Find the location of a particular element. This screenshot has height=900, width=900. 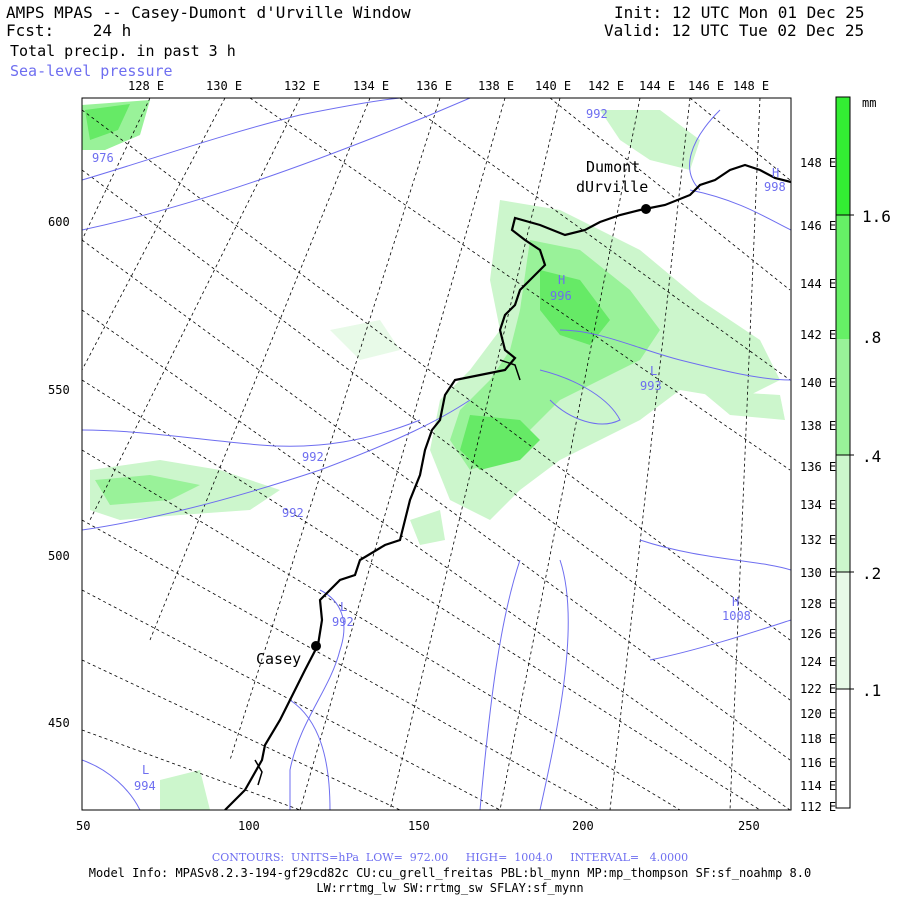

top-lon-tick: 142 E is located at coordinates (606, 86).